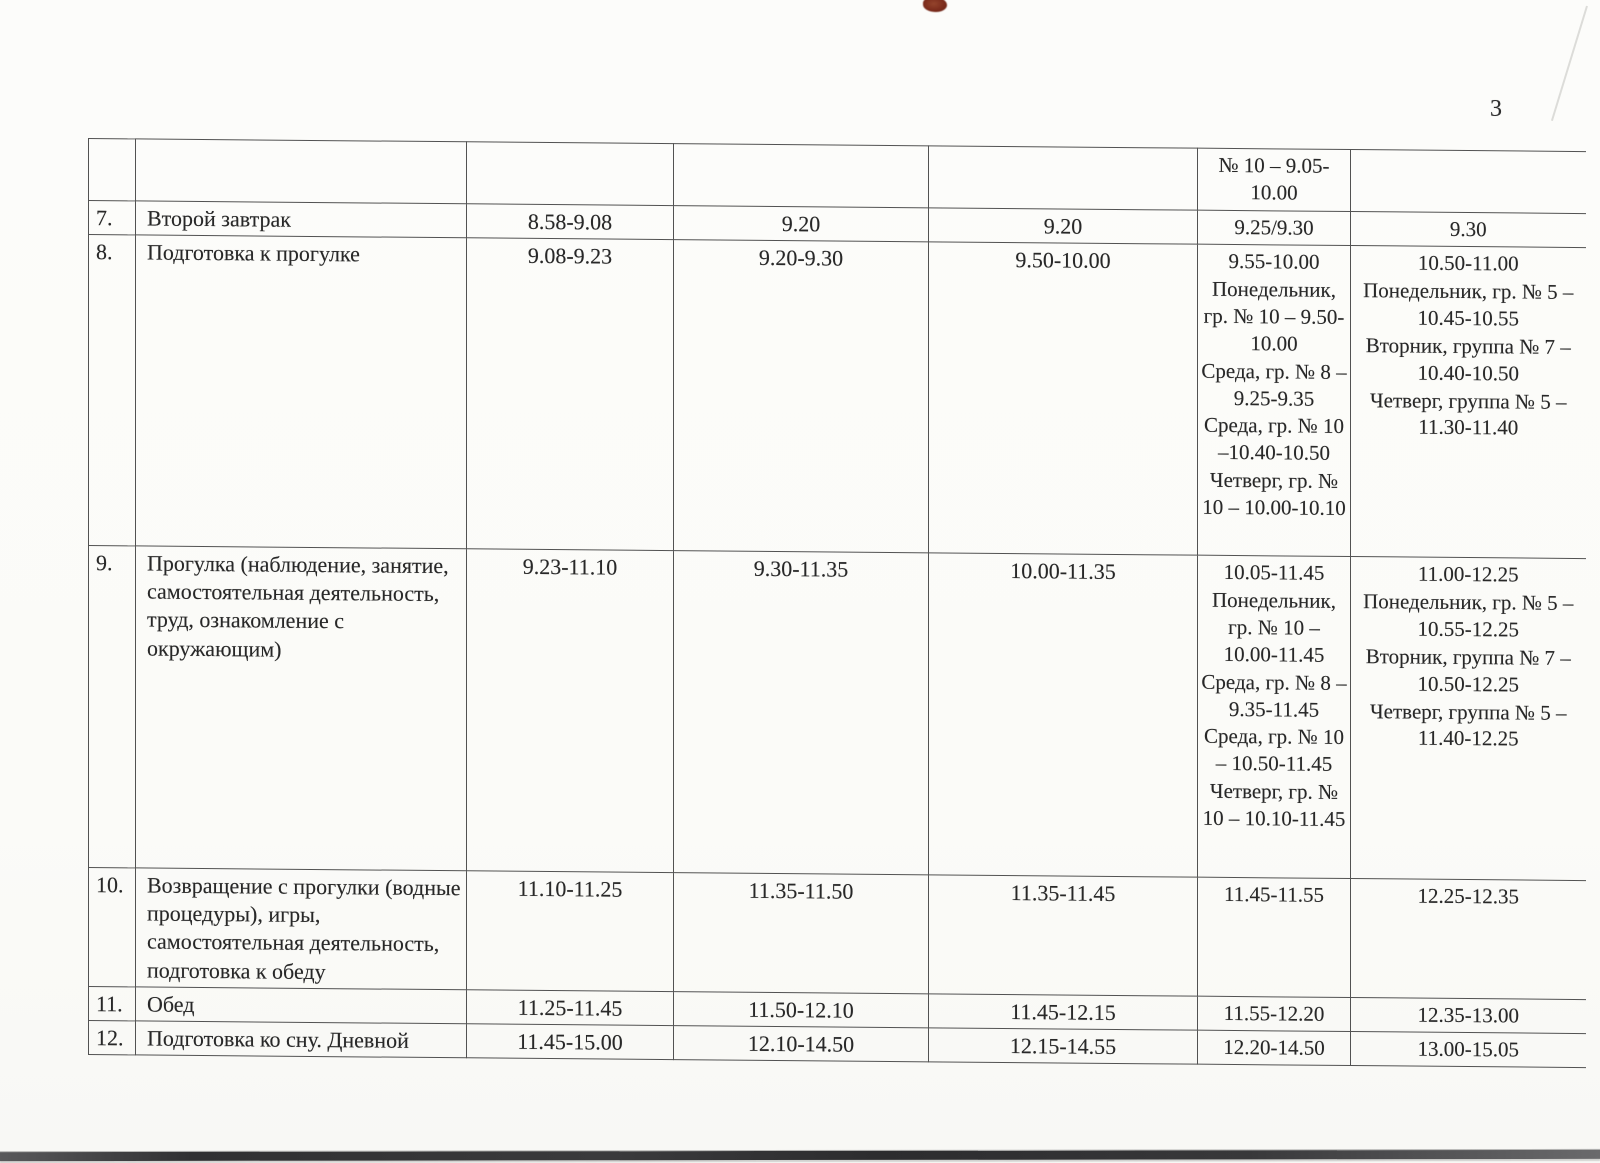 This screenshot has height=1163, width=1600. Describe the element at coordinates (801, 933) in the screenshot. I see `time-cell: 11.35-11.50` at that location.